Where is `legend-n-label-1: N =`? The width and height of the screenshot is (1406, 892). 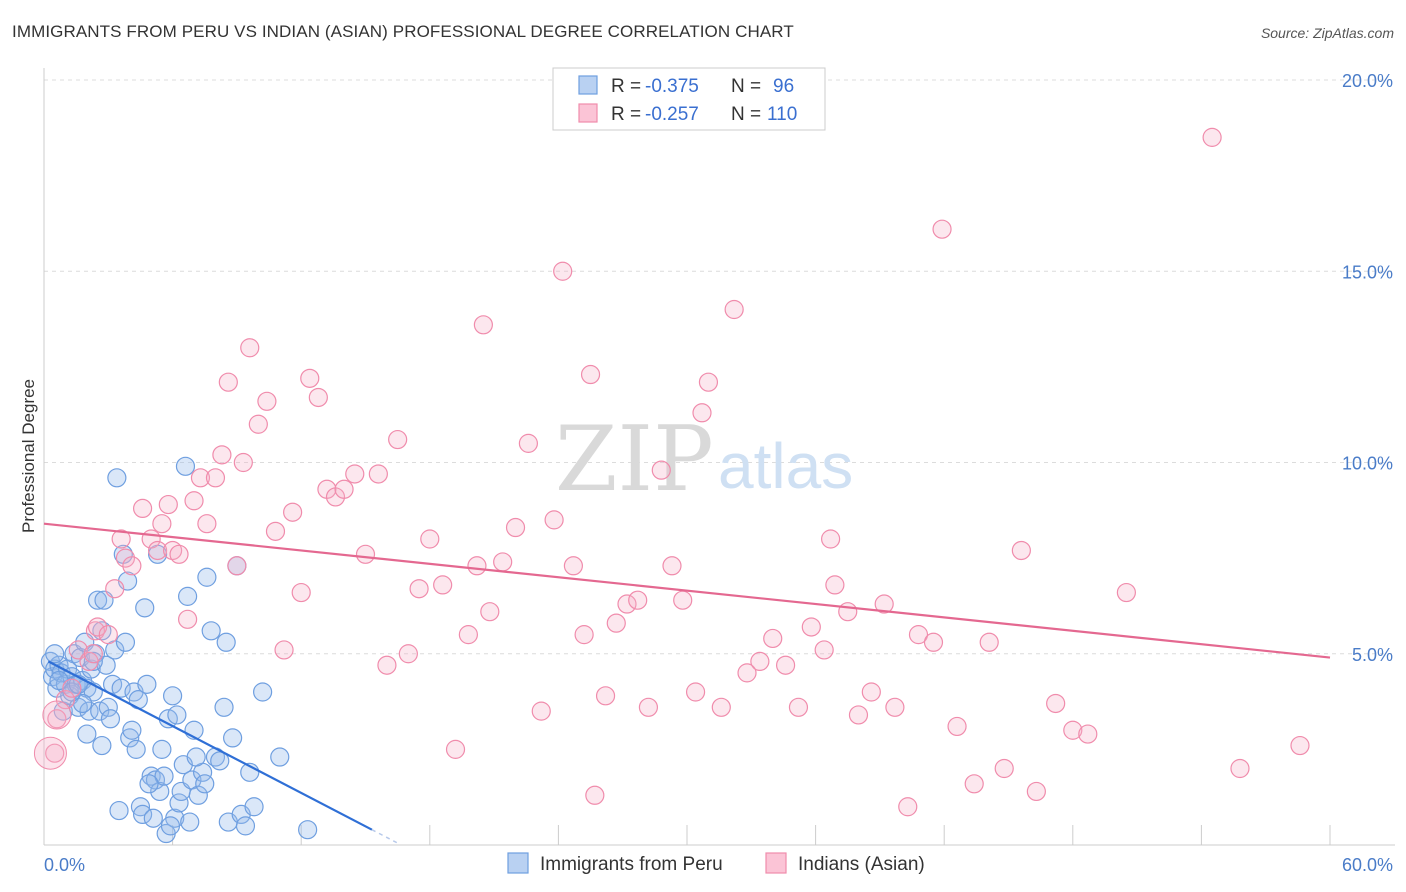
legend-n-label-1: N = is located at coordinates (746, 86).